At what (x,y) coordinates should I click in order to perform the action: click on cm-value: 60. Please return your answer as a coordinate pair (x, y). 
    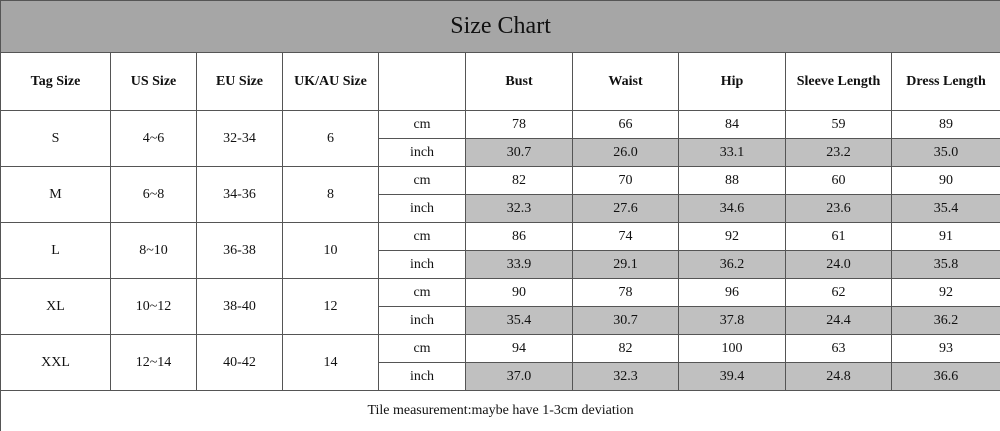
    Looking at the image, I should click on (838, 180).